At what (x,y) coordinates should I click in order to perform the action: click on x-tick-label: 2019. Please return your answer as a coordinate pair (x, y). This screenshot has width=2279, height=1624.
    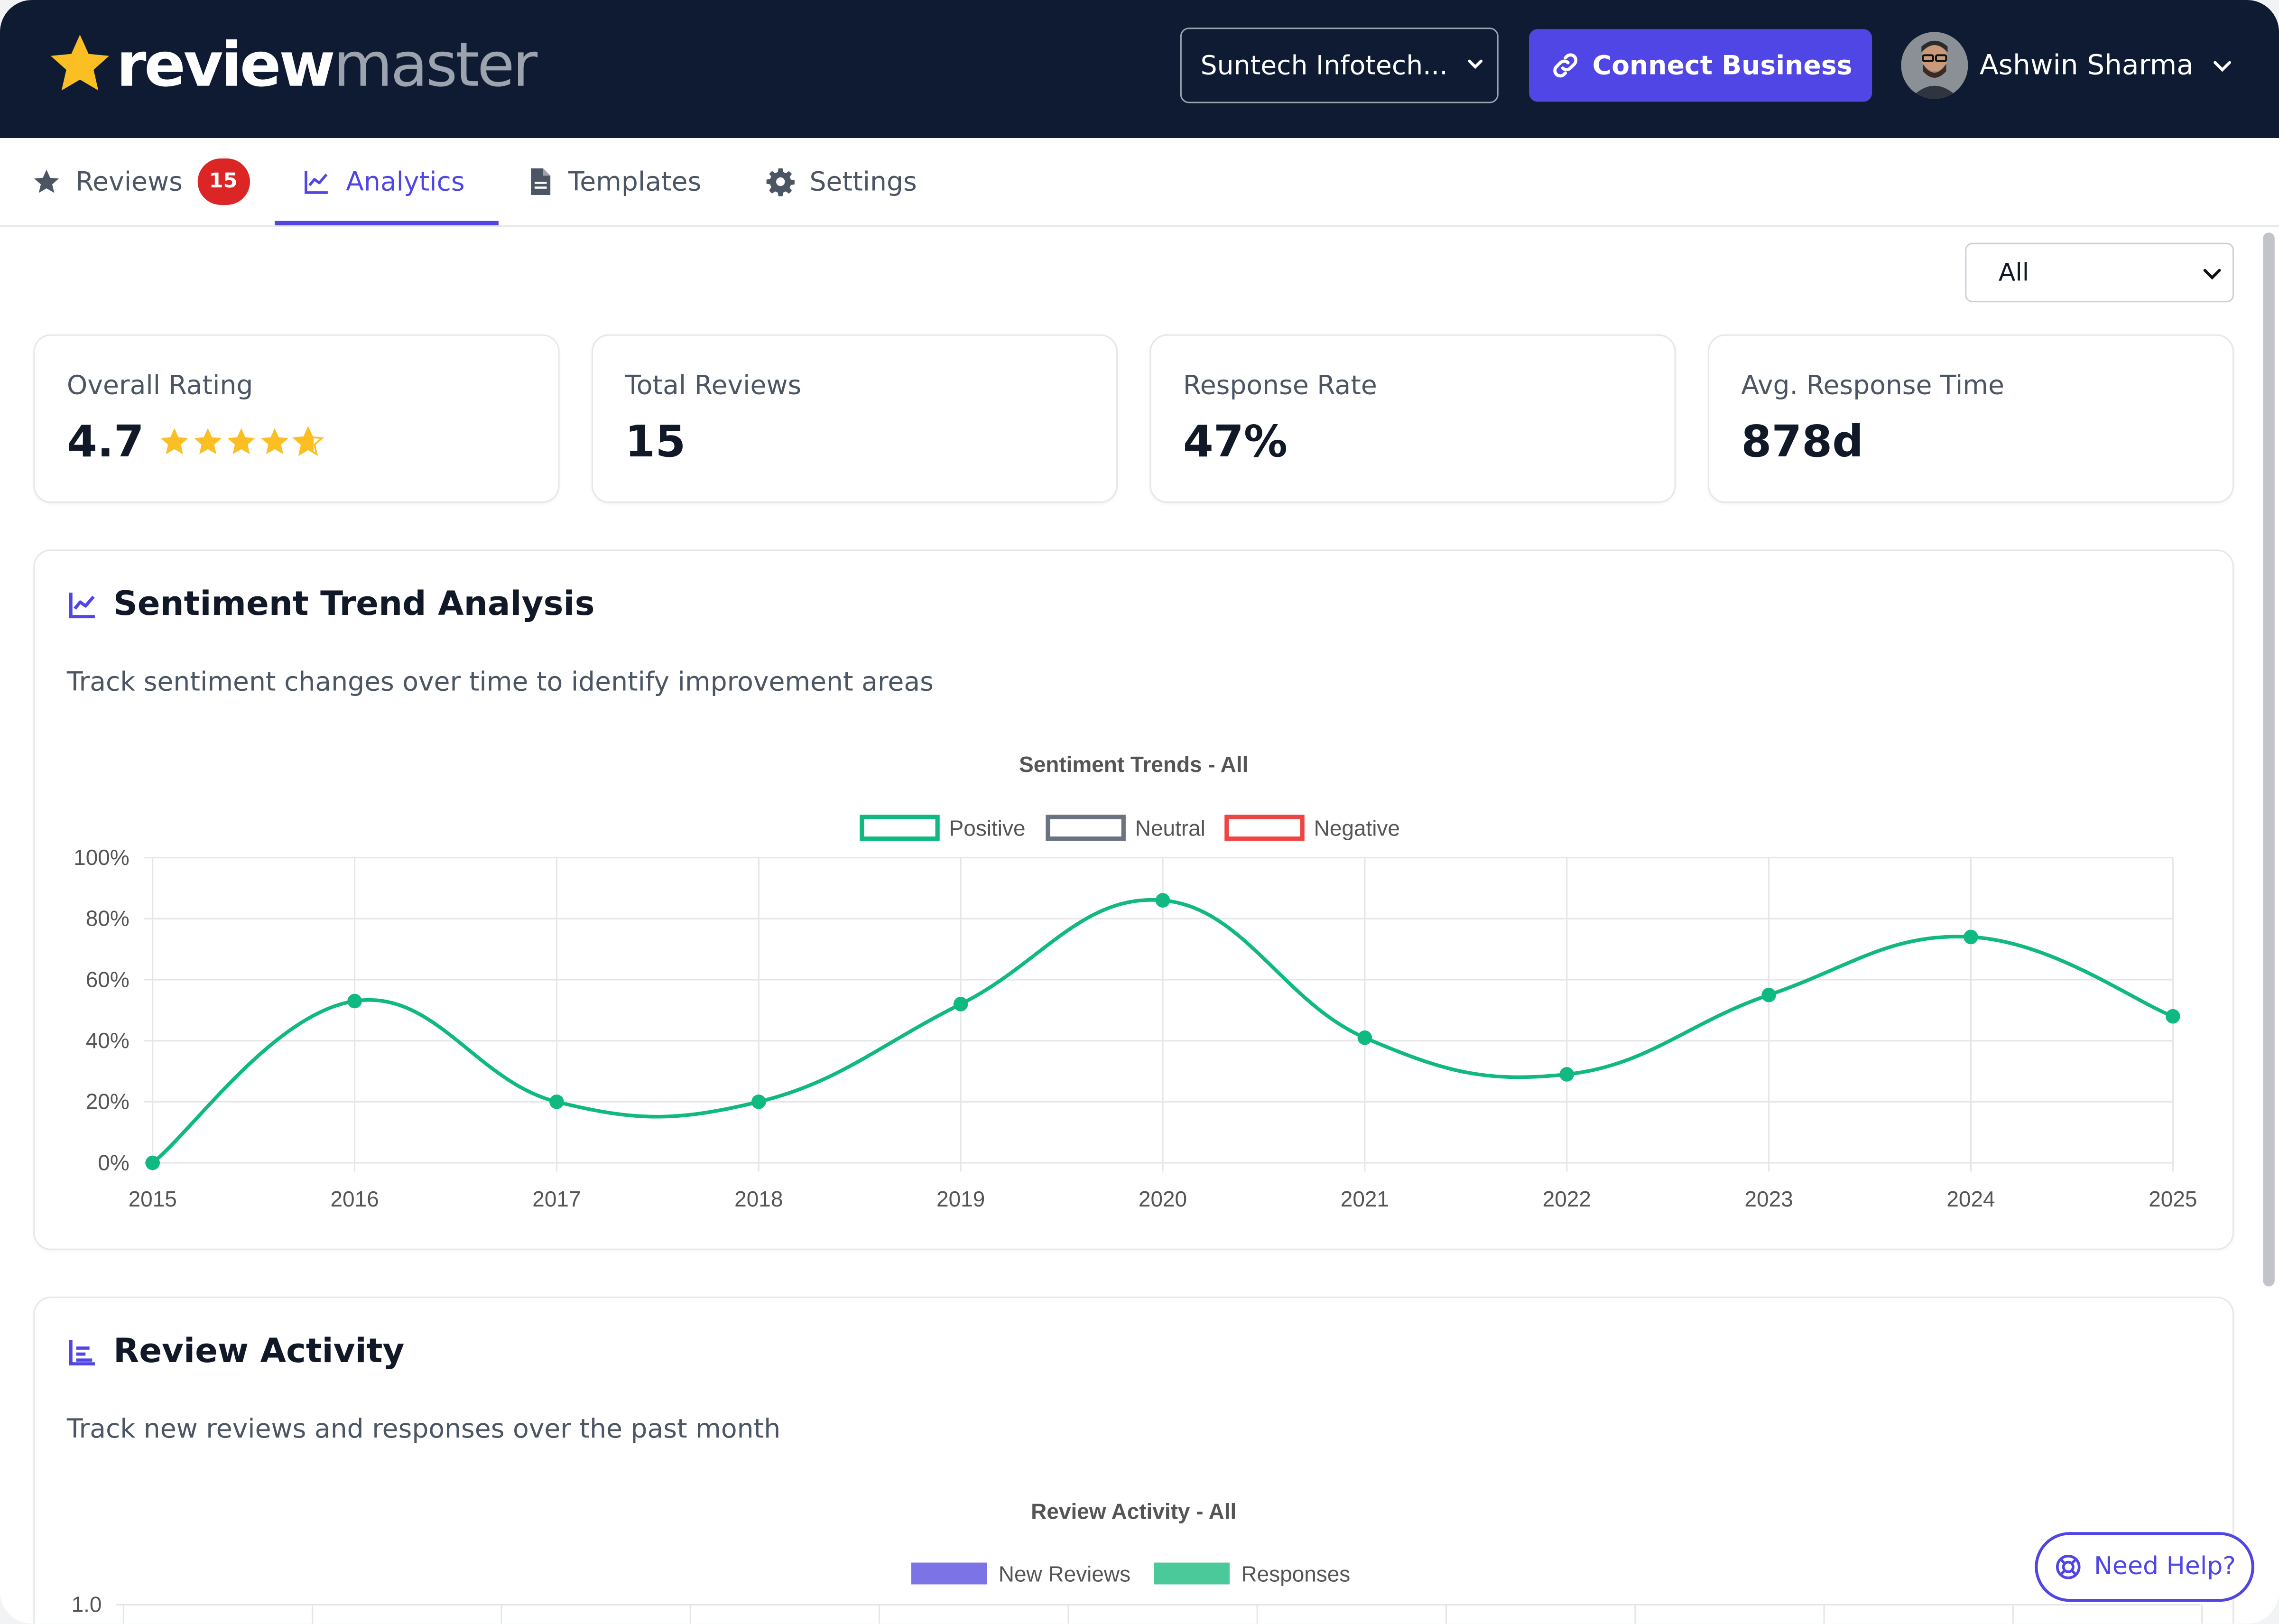
    Looking at the image, I should click on (960, 1199).